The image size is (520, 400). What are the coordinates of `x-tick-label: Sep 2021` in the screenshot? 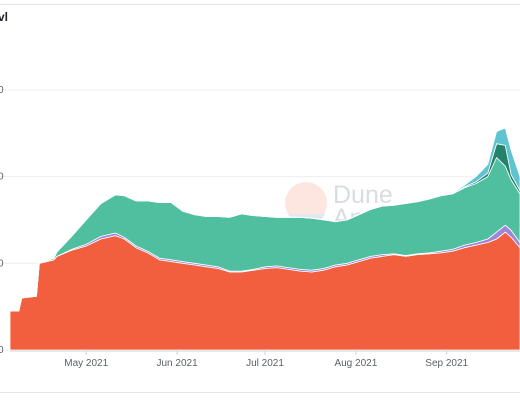 It's located at (446, 363).